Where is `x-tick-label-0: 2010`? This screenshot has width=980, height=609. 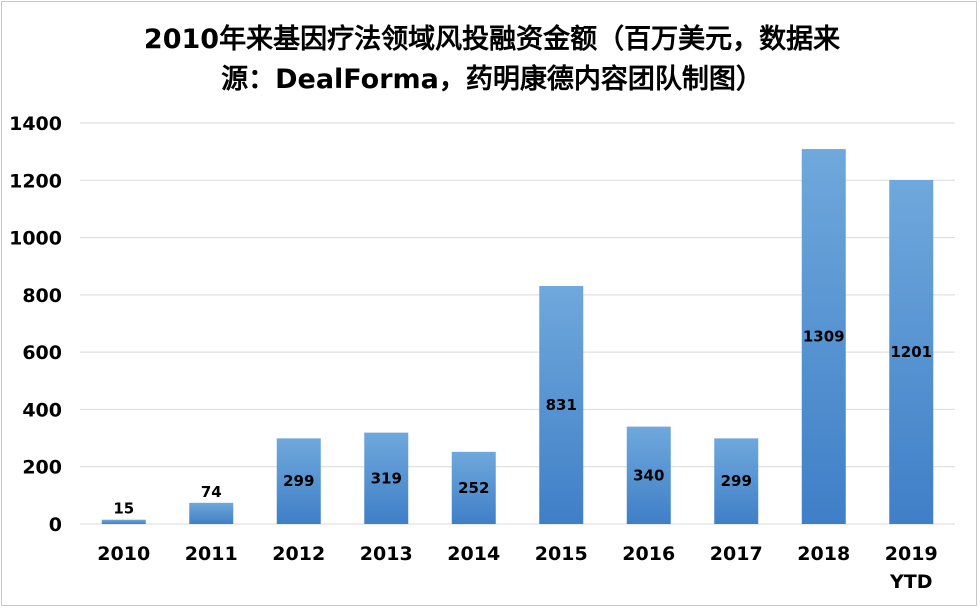 x-tick-label-0: 2010 is located at coordinates (123, 554).